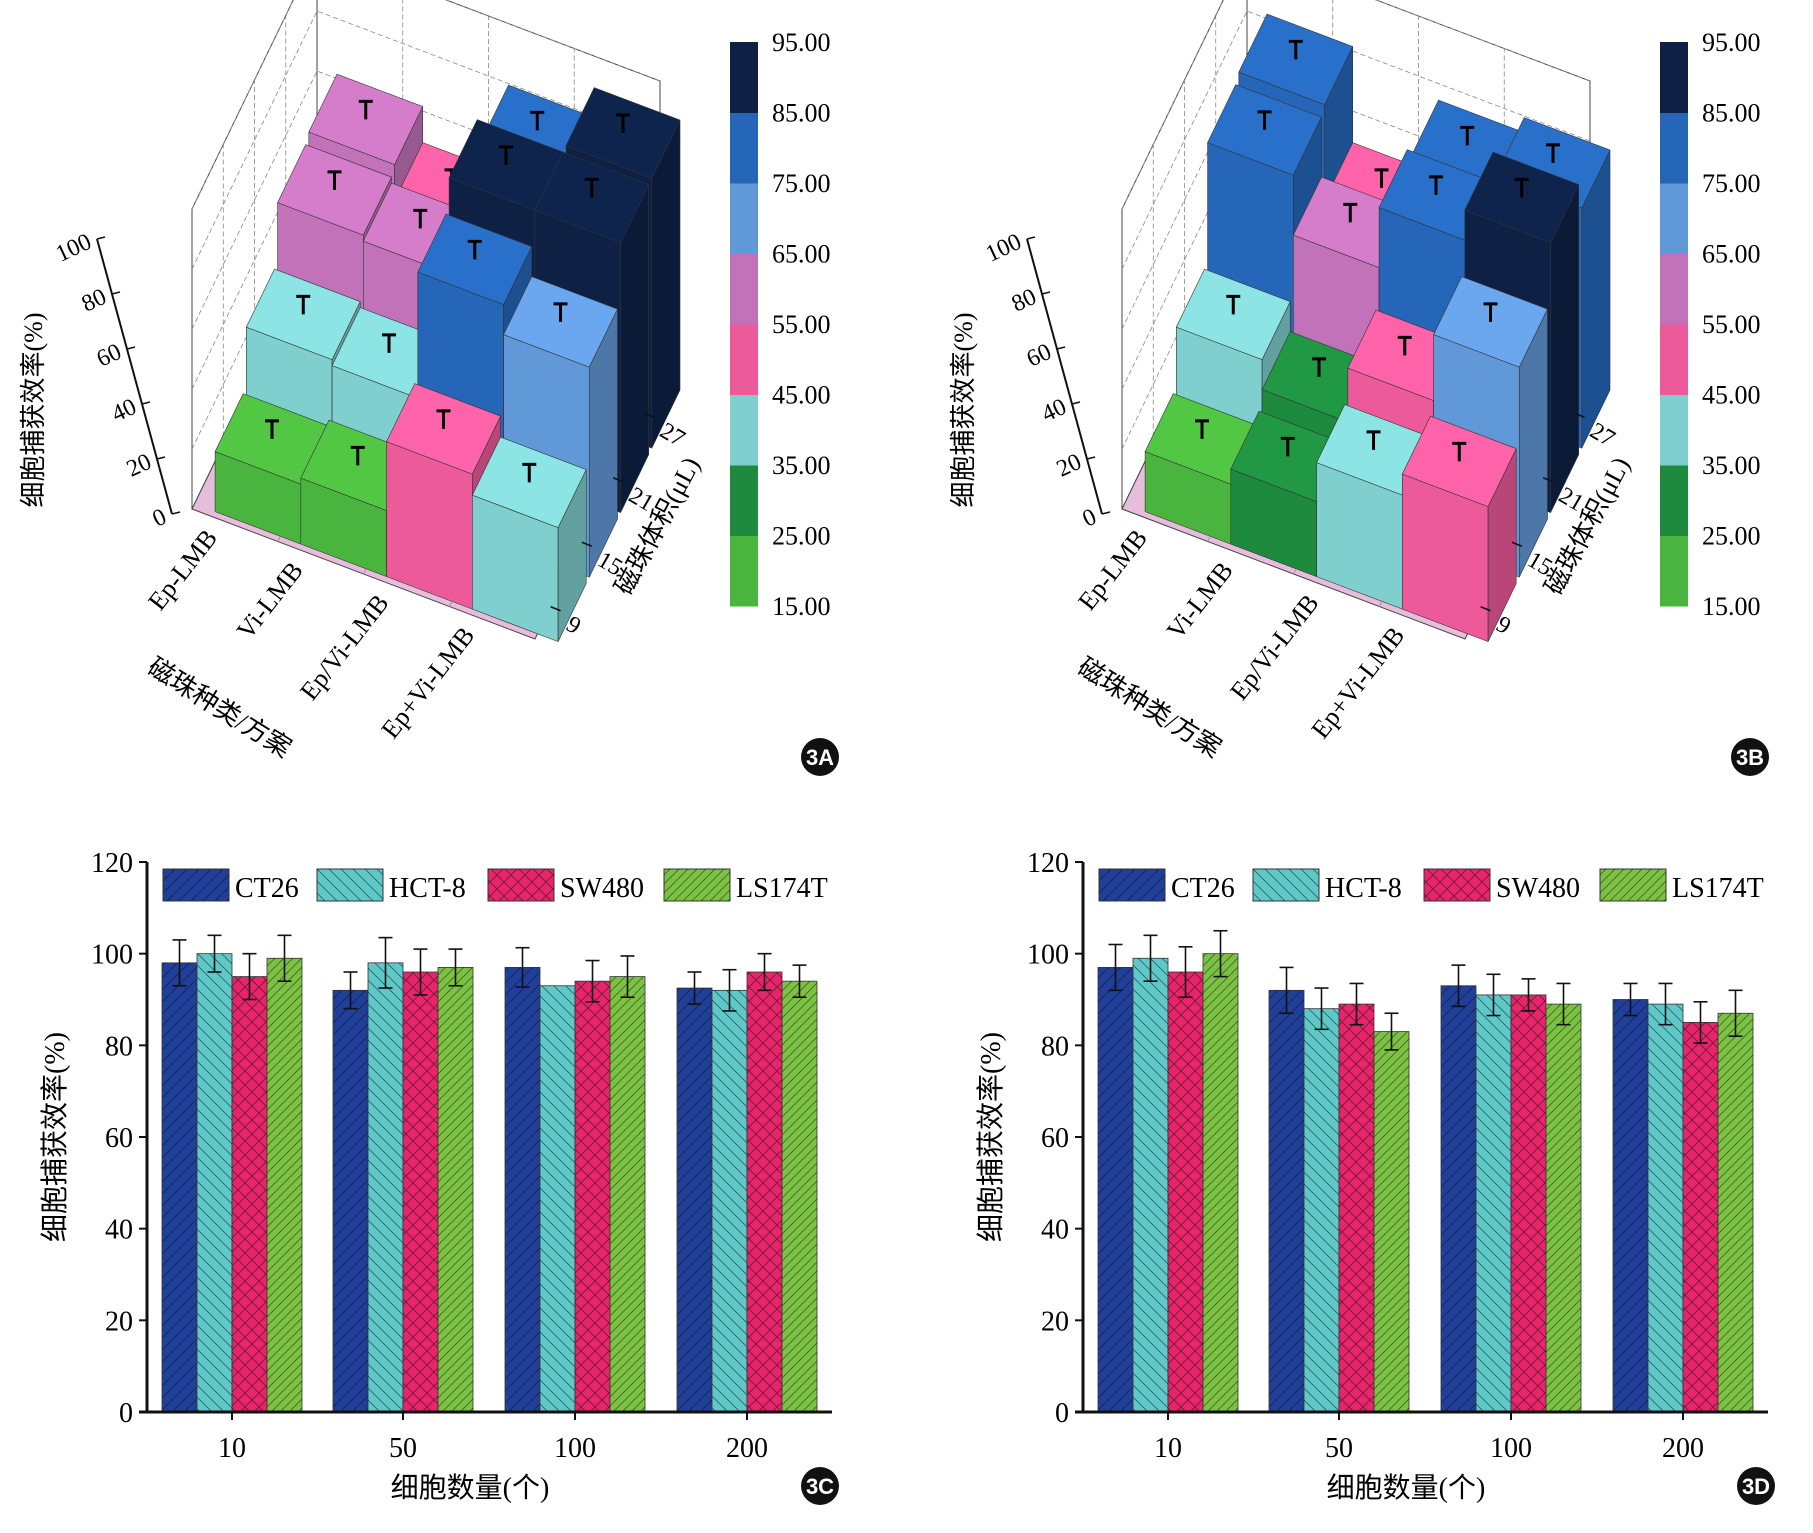  I want to click on y-tick-label: 0, so click(1062, 1413).